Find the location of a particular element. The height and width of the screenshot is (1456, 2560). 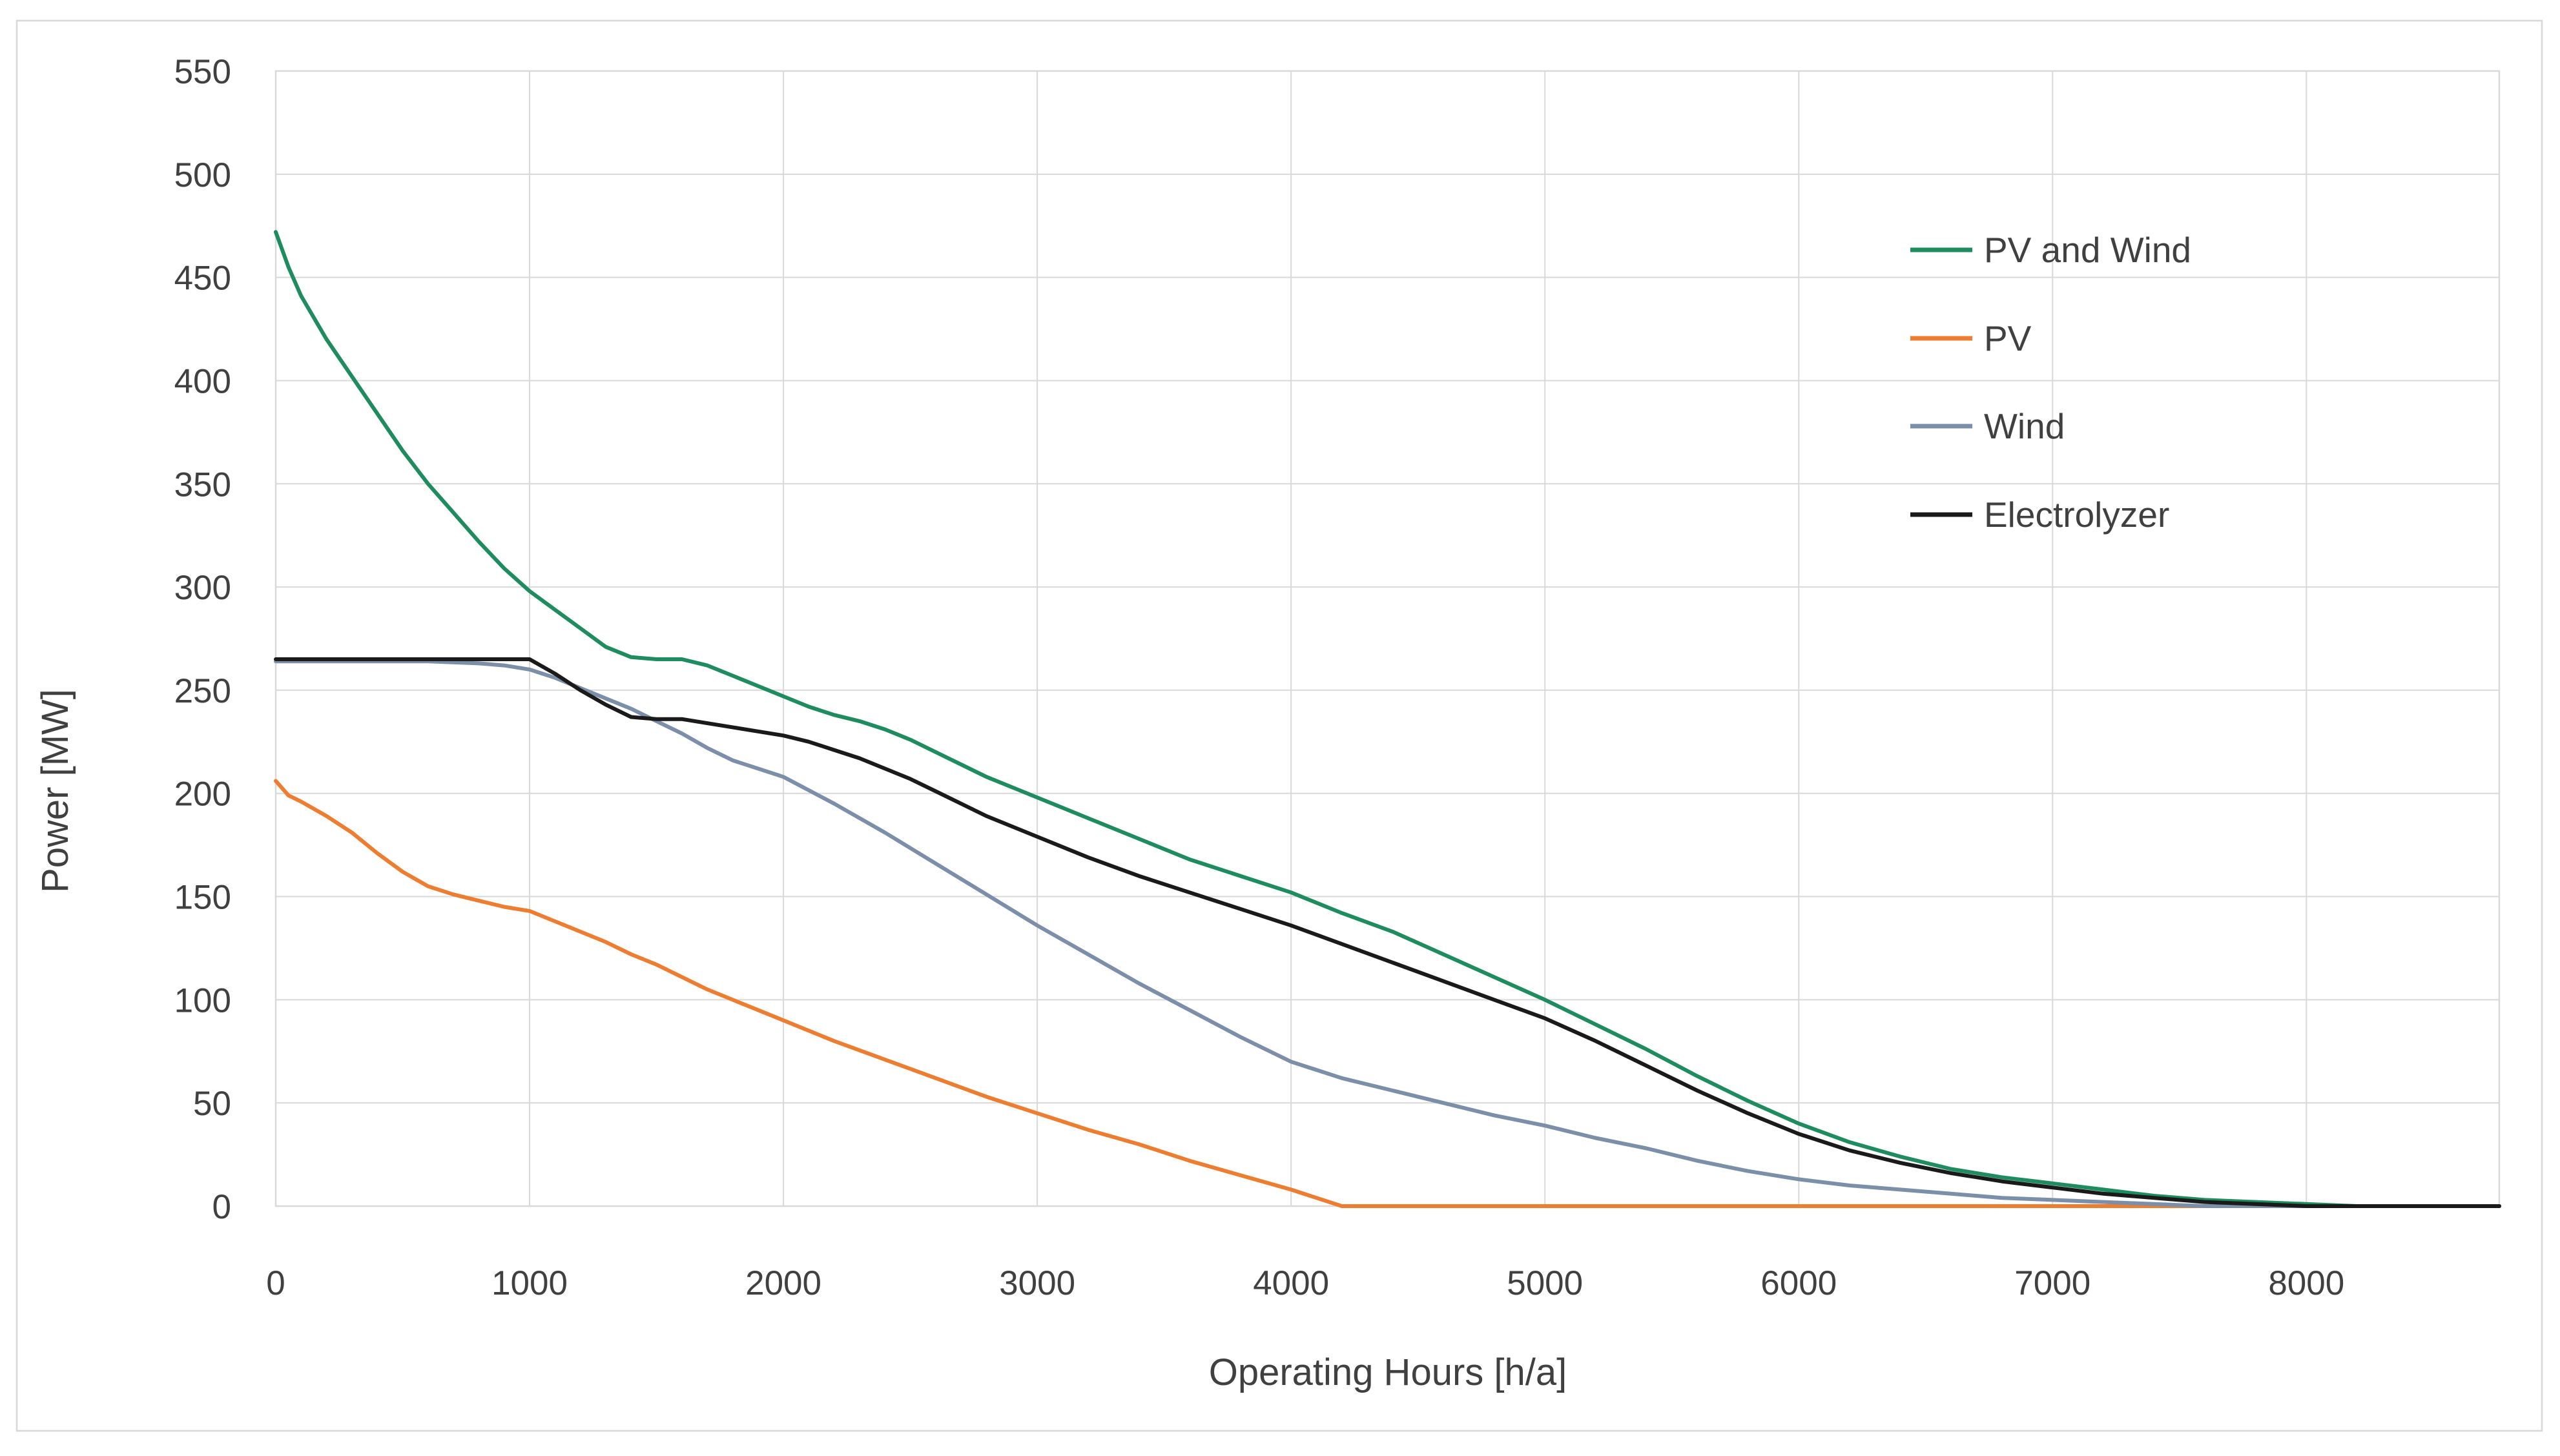

legend-item-wind: Wind is located at coordinates (1987, 426).